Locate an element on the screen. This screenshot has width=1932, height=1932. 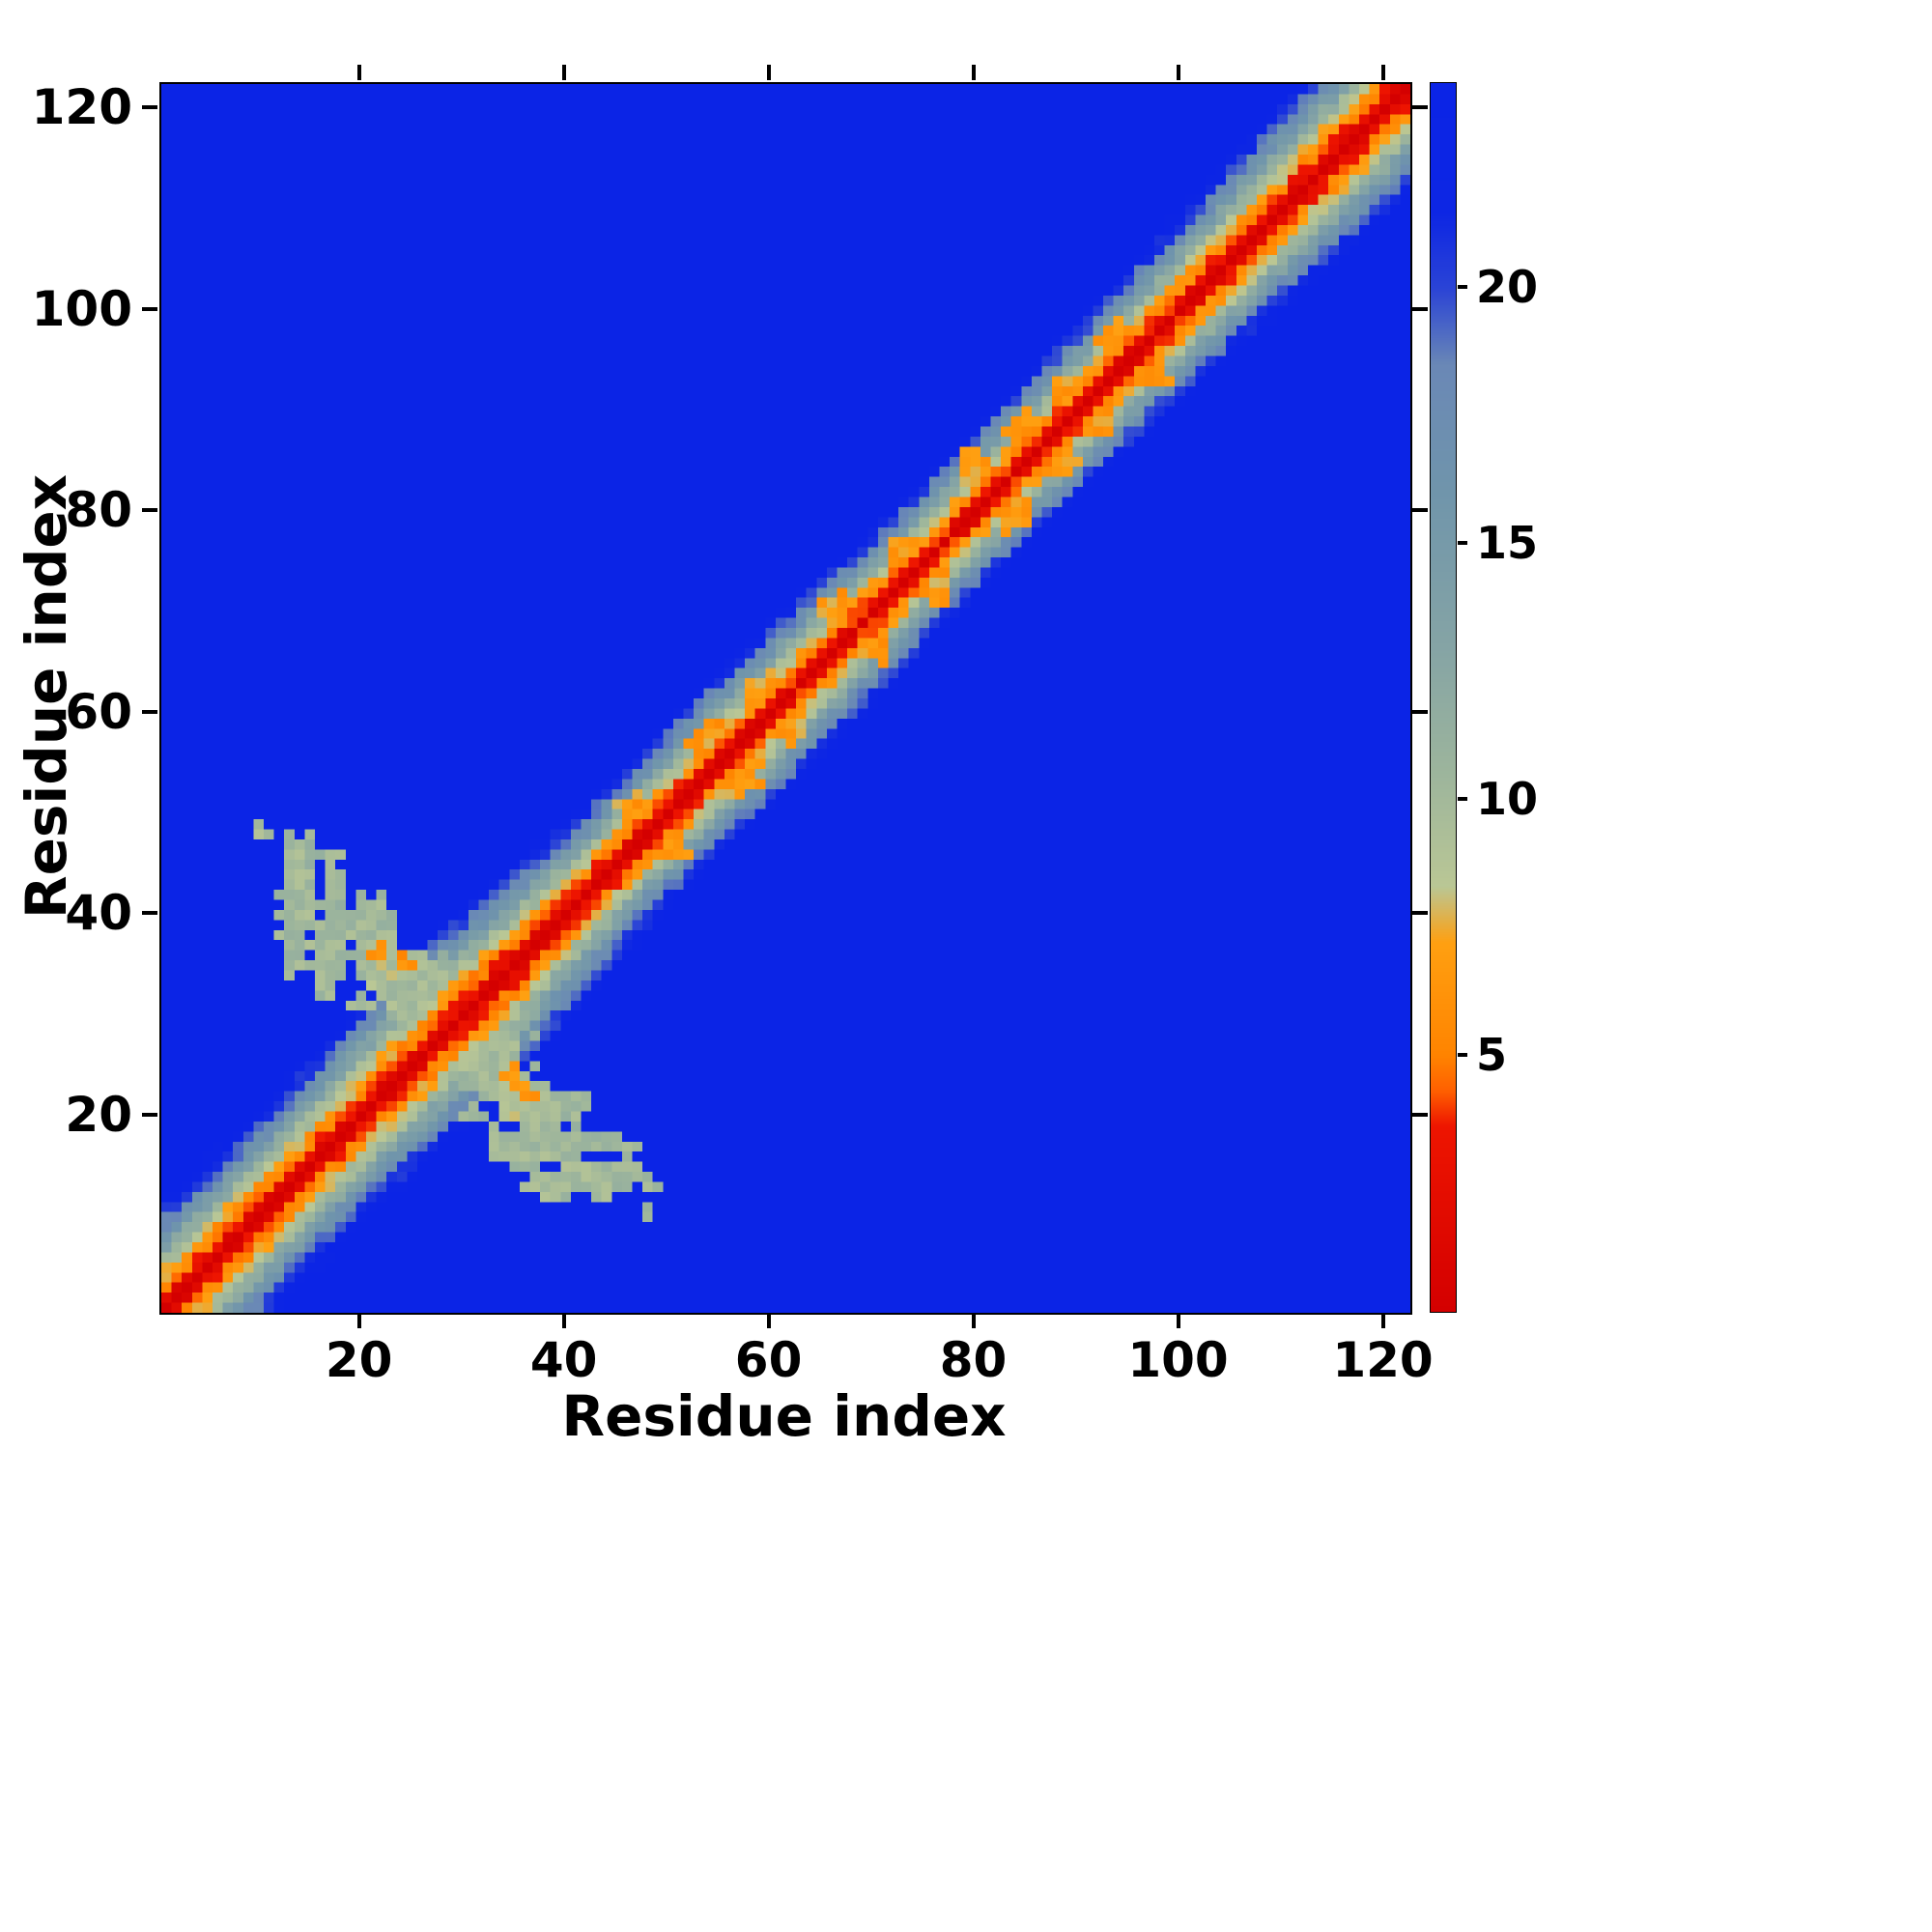
x-tick-label: 40 is located at coordinates (563, 1360).